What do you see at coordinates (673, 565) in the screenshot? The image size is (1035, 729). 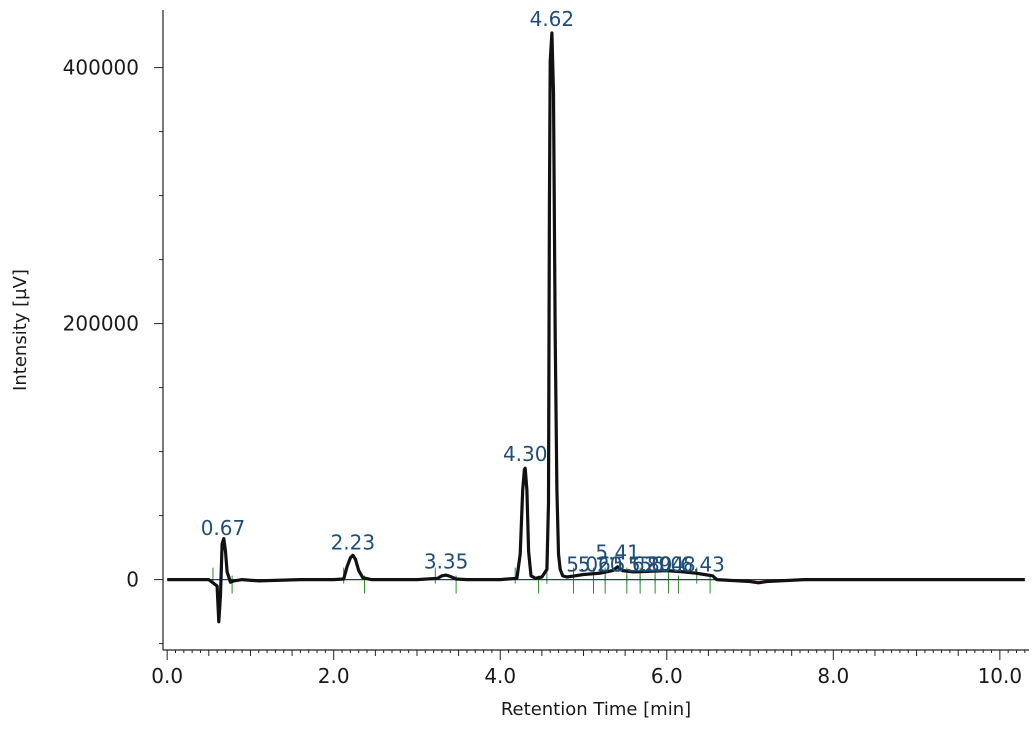 I see `peak-label: 6.08` at bounding box center [673, 565].